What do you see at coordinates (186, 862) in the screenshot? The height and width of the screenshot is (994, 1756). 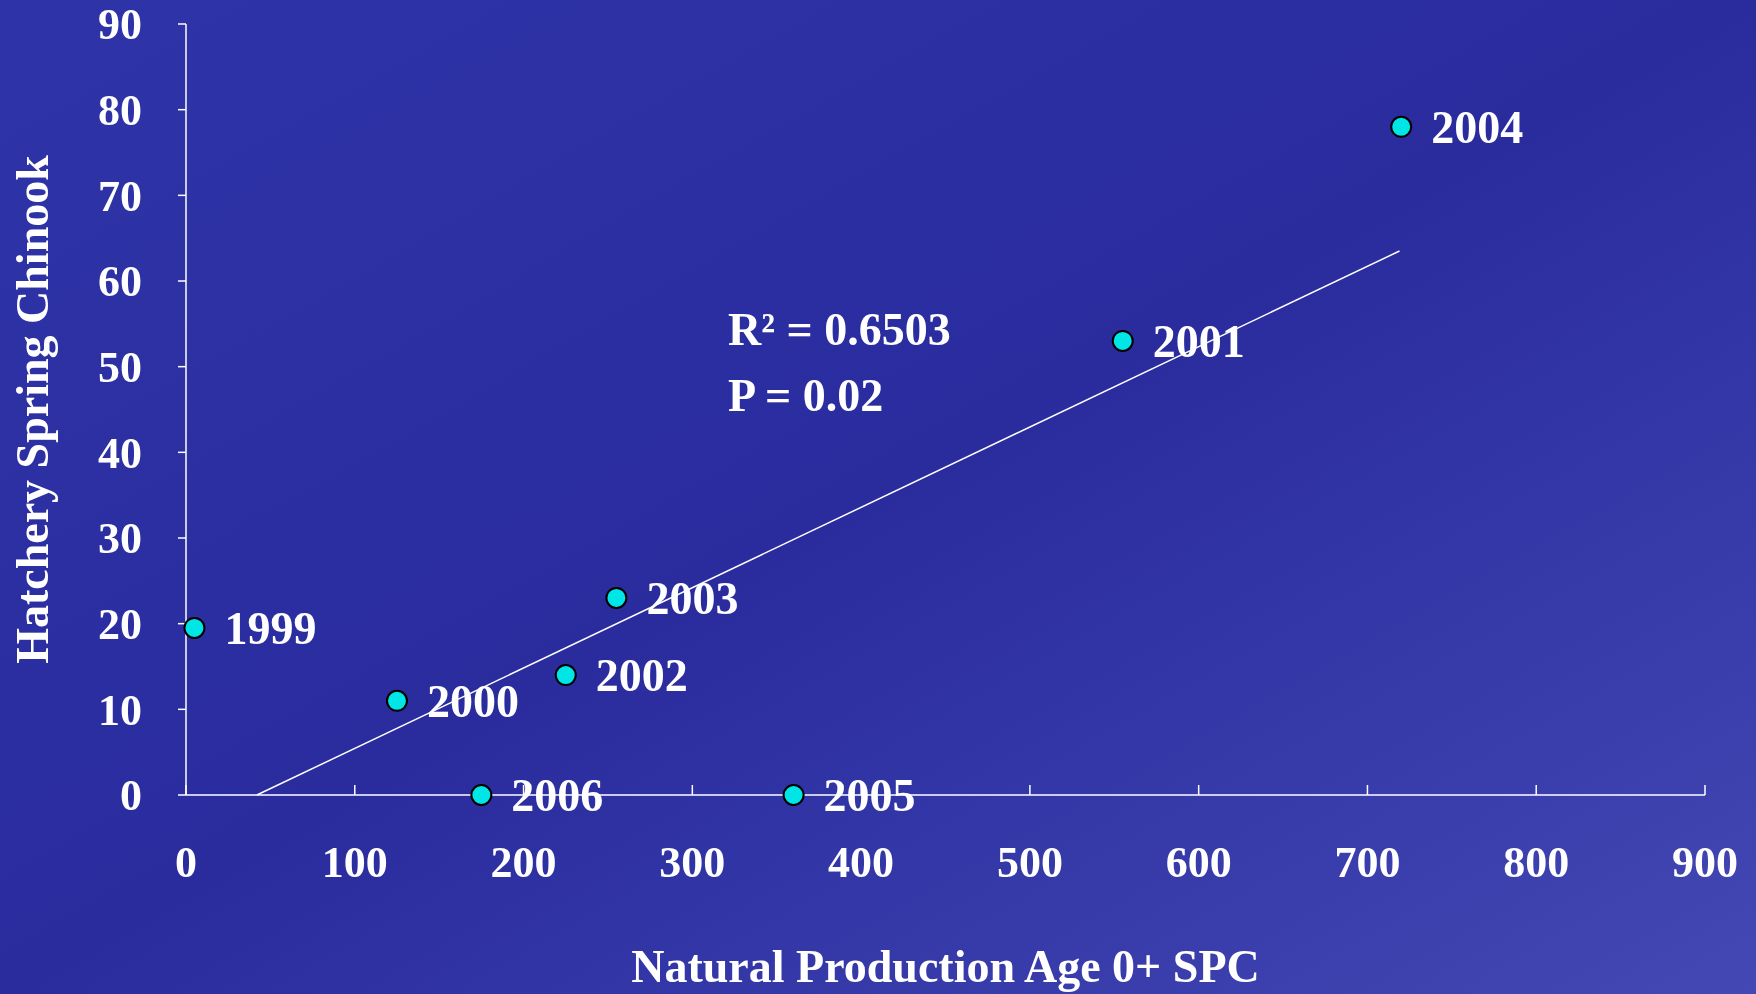 I see `x-tick-label: 0` at bounding box center [186, 862].